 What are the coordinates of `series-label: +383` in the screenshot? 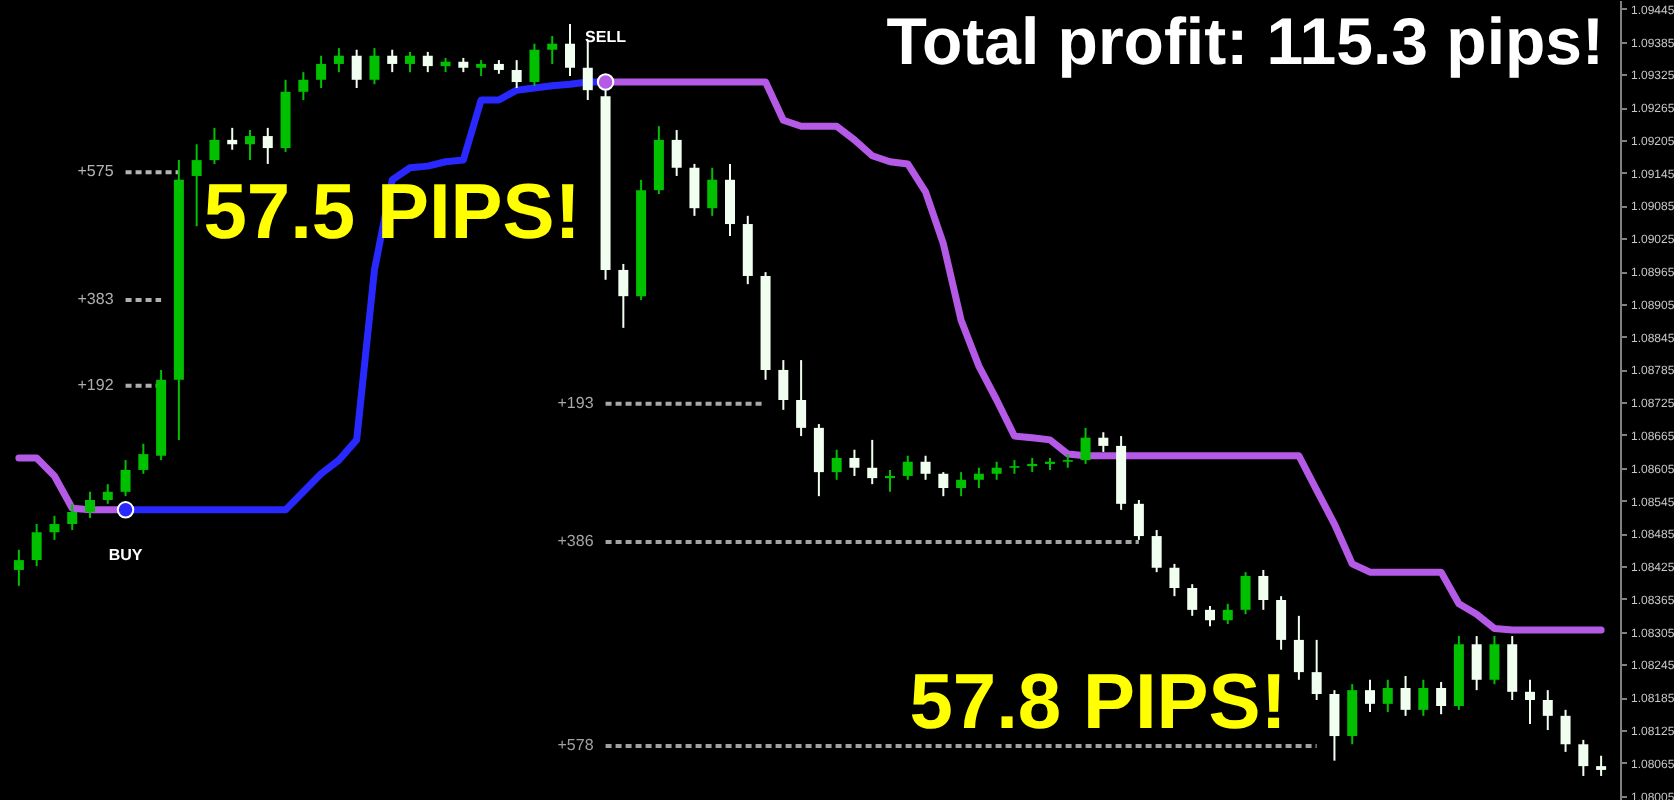 It's located at (96, 299).